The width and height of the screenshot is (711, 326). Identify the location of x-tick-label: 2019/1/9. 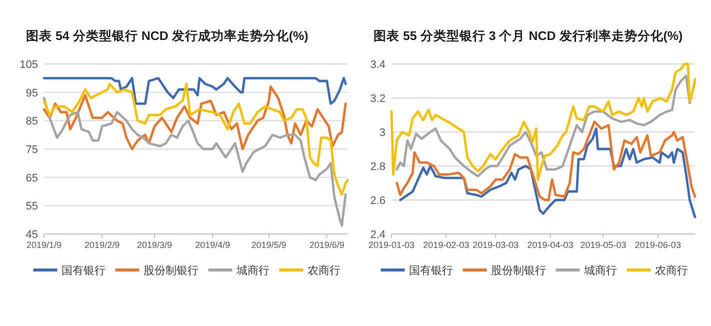
(44, 245).